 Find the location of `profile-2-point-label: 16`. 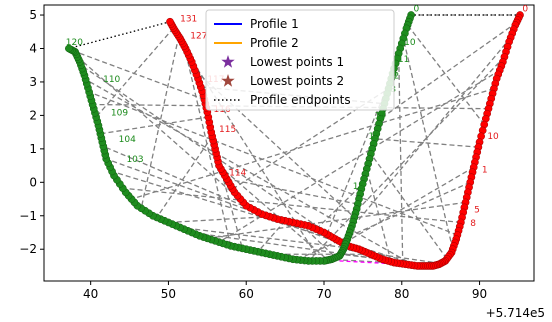

profile-2-point-label: 16 is located at coordinates (359, 187).